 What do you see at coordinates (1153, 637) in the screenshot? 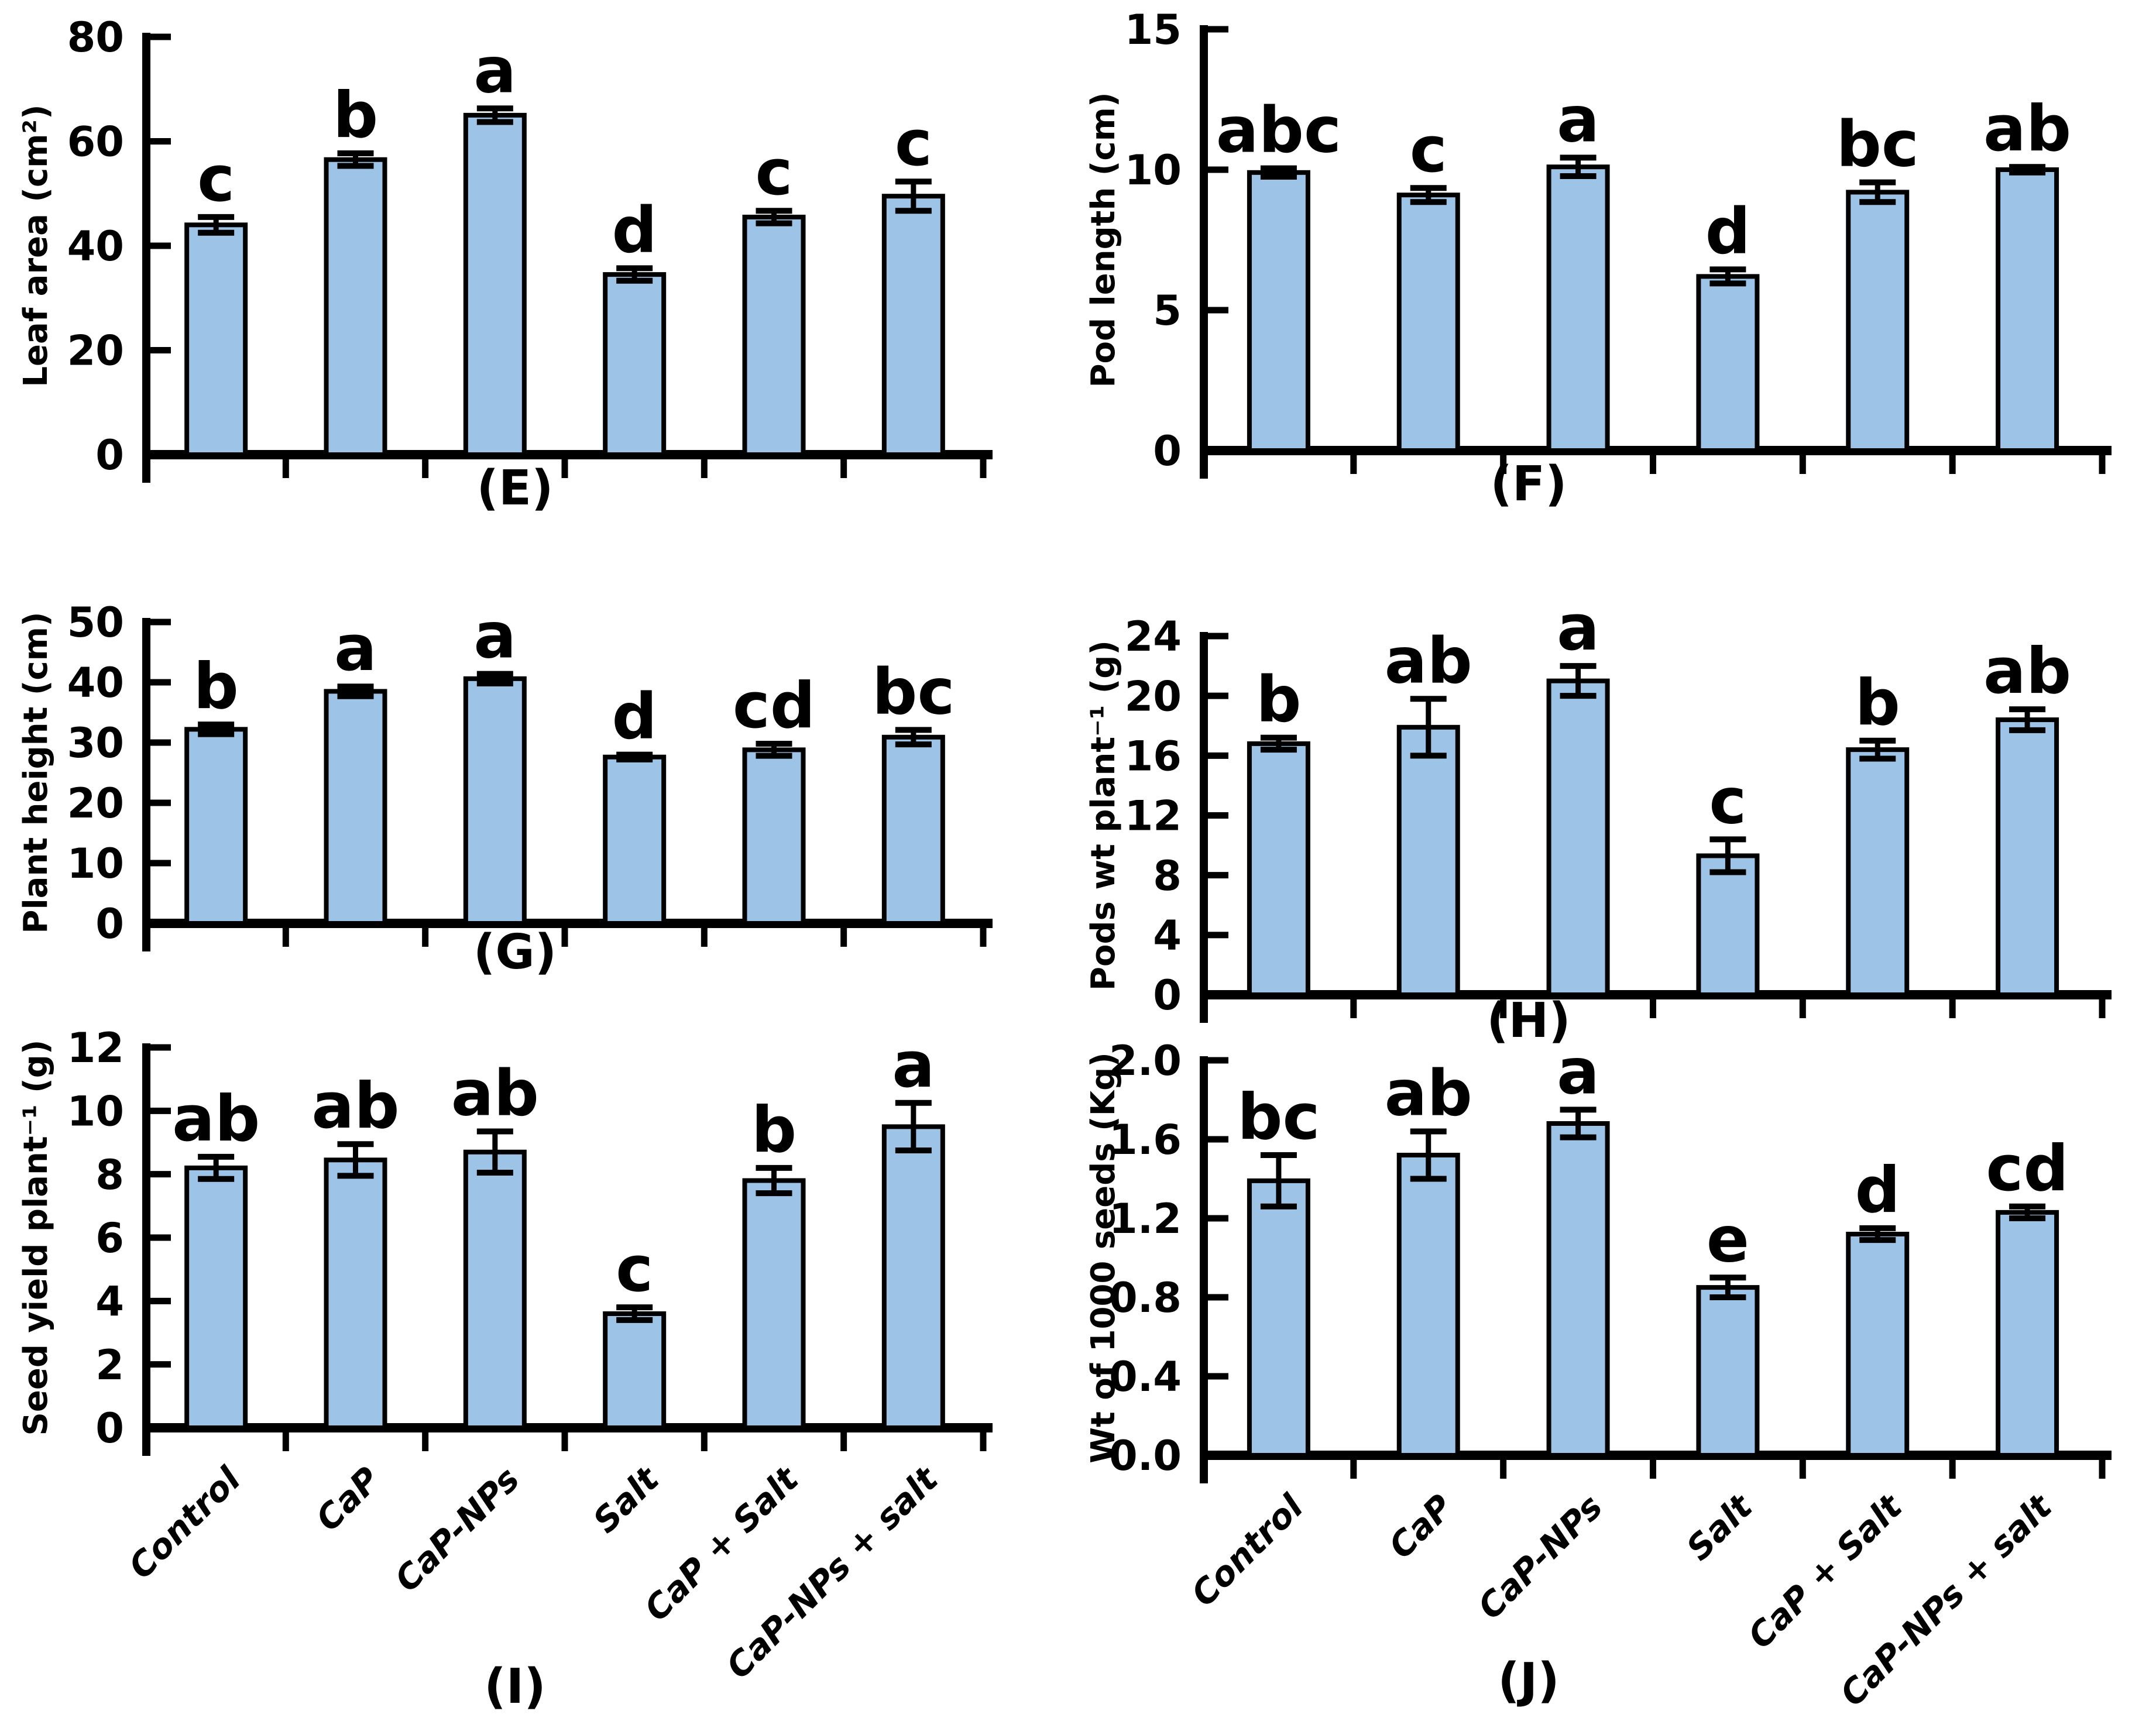
I see `y-tick-label: 24` at bounding box center [1153, 637].